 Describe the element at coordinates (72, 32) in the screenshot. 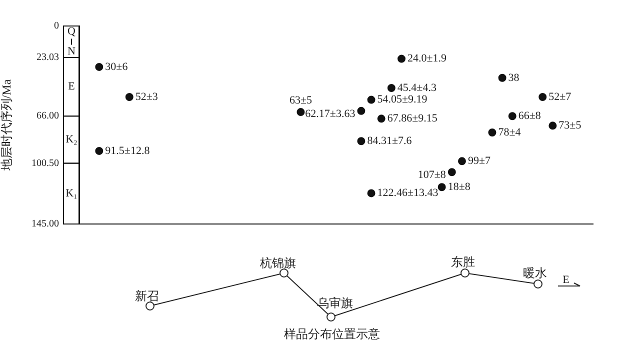

I see `text: Q` at that location.